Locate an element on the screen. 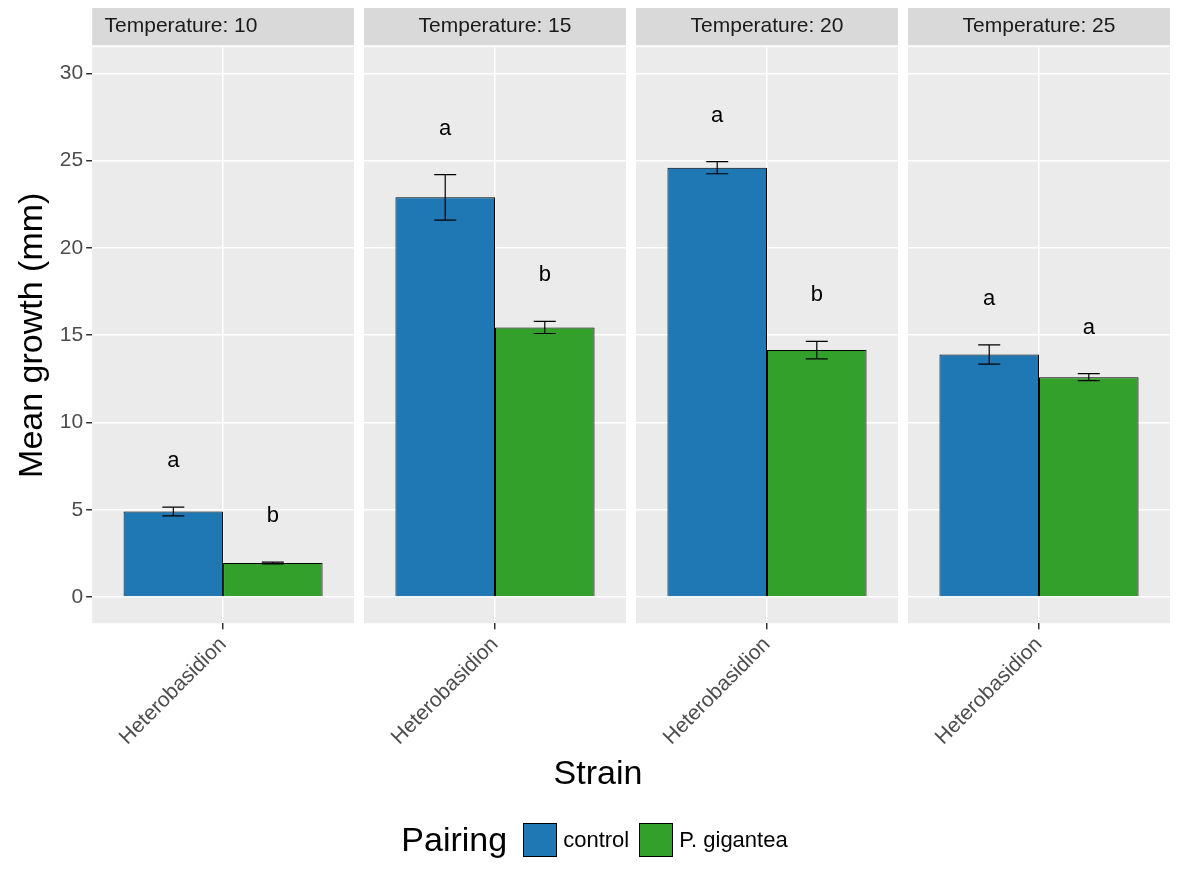 The image size is (1189, 870). chart-title: Temperature: 10 is located at coordinates (181, 25).